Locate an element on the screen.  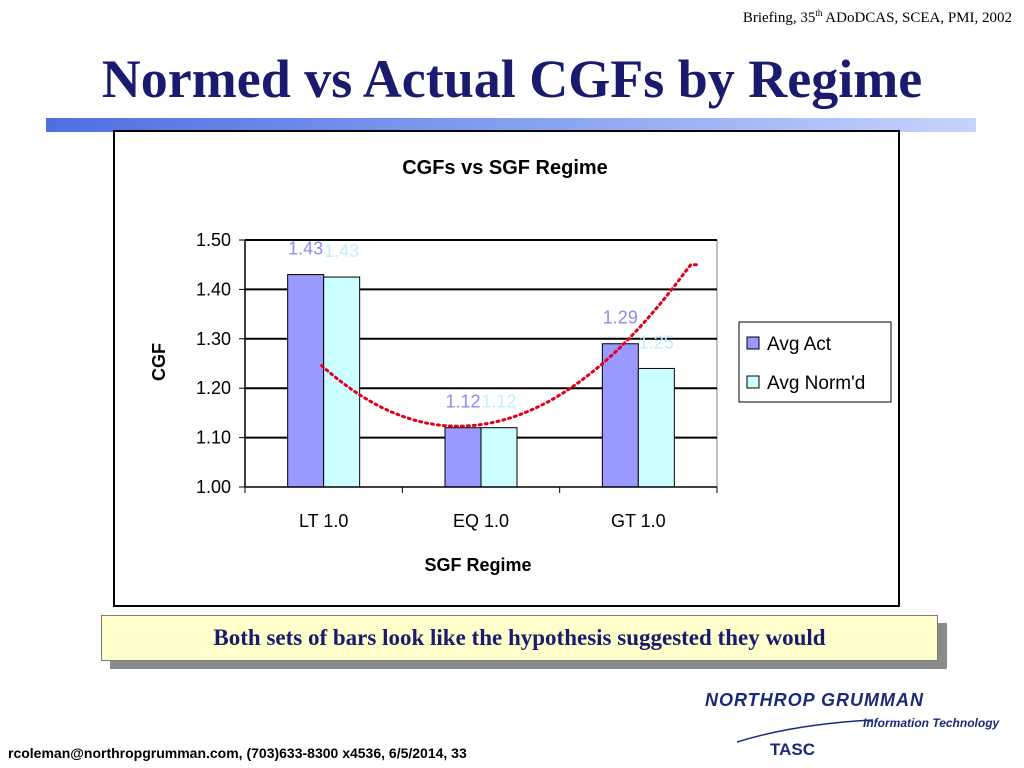
data-label: 1.25 is located at coordinates (656, 342).